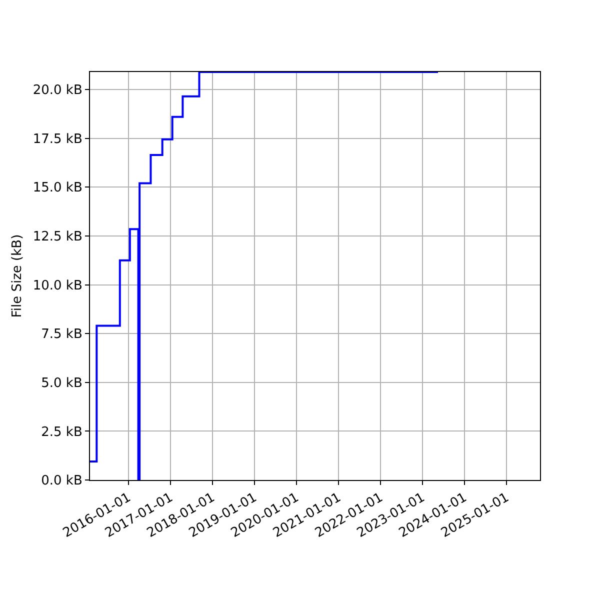 The height and width of the screenshot is (600, 600). What do you see at coordinates (57, 237) in the screenshot?
I see `y-tick-label: 12.5 kB` at bounding box center [57, 237].